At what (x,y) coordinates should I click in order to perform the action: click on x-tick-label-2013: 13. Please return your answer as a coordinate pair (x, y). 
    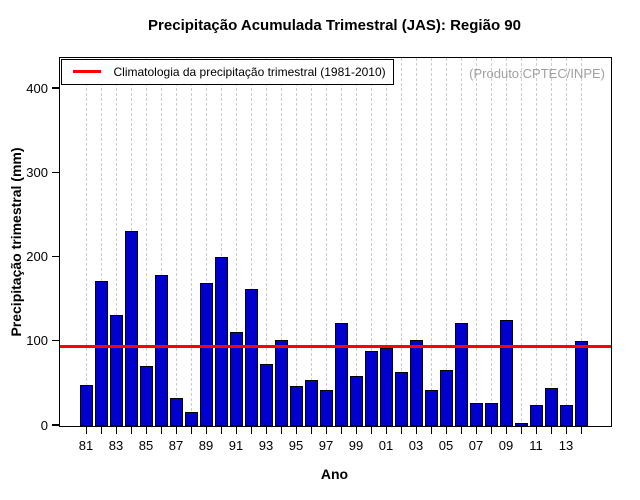
    Looking at the image, I should click on (566, 445).